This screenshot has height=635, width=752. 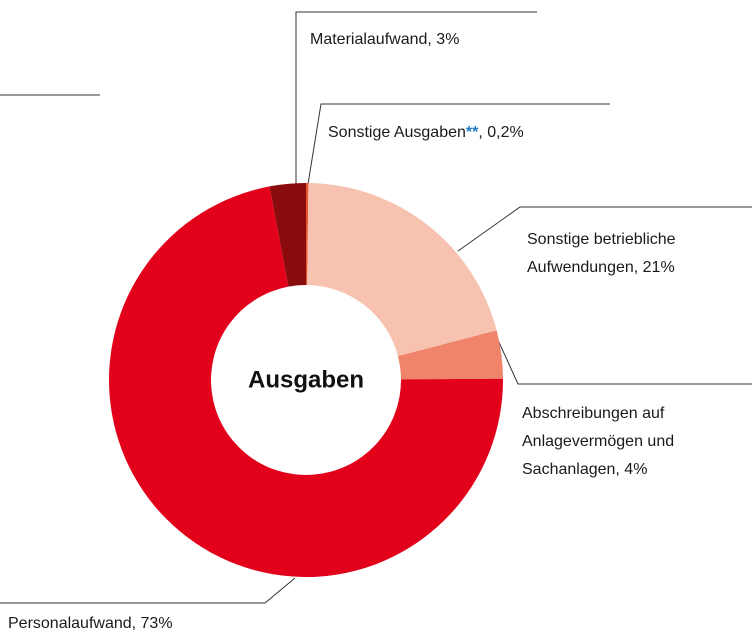 I want to click on slice-label: Anlagevermögen und, so click(x=598, y=441).